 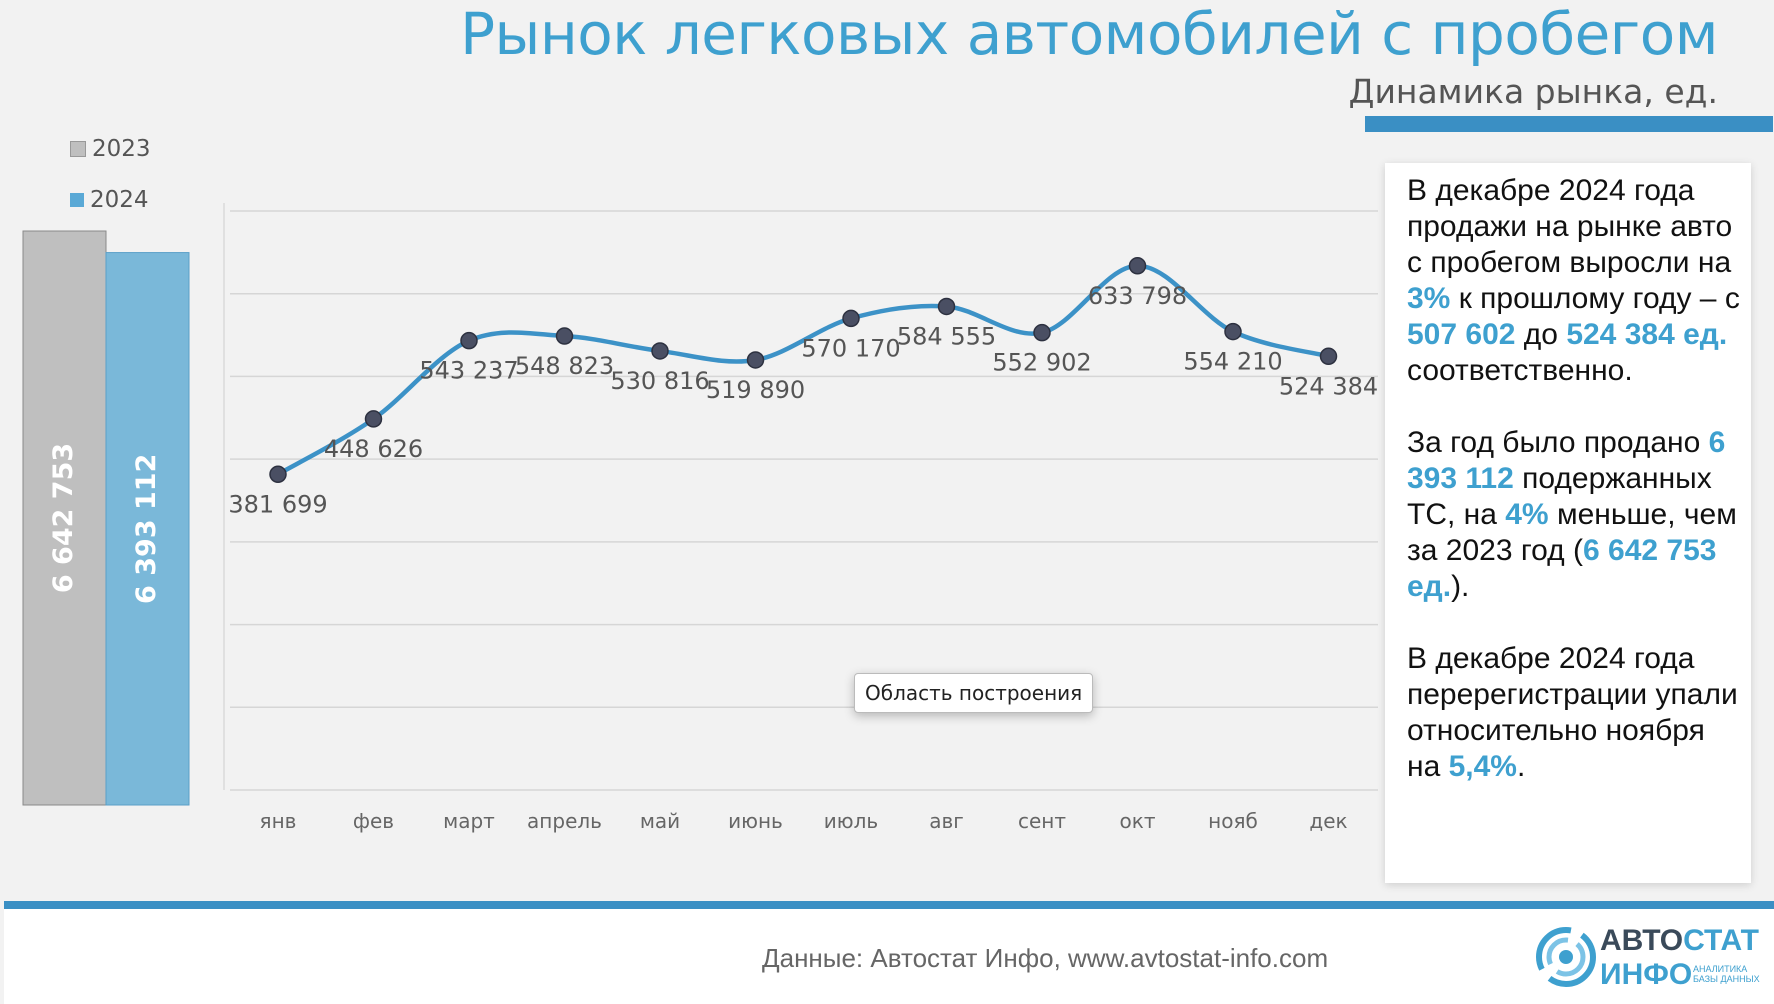 I want to click on data-label: 530 816, so click(x=659, y=381).